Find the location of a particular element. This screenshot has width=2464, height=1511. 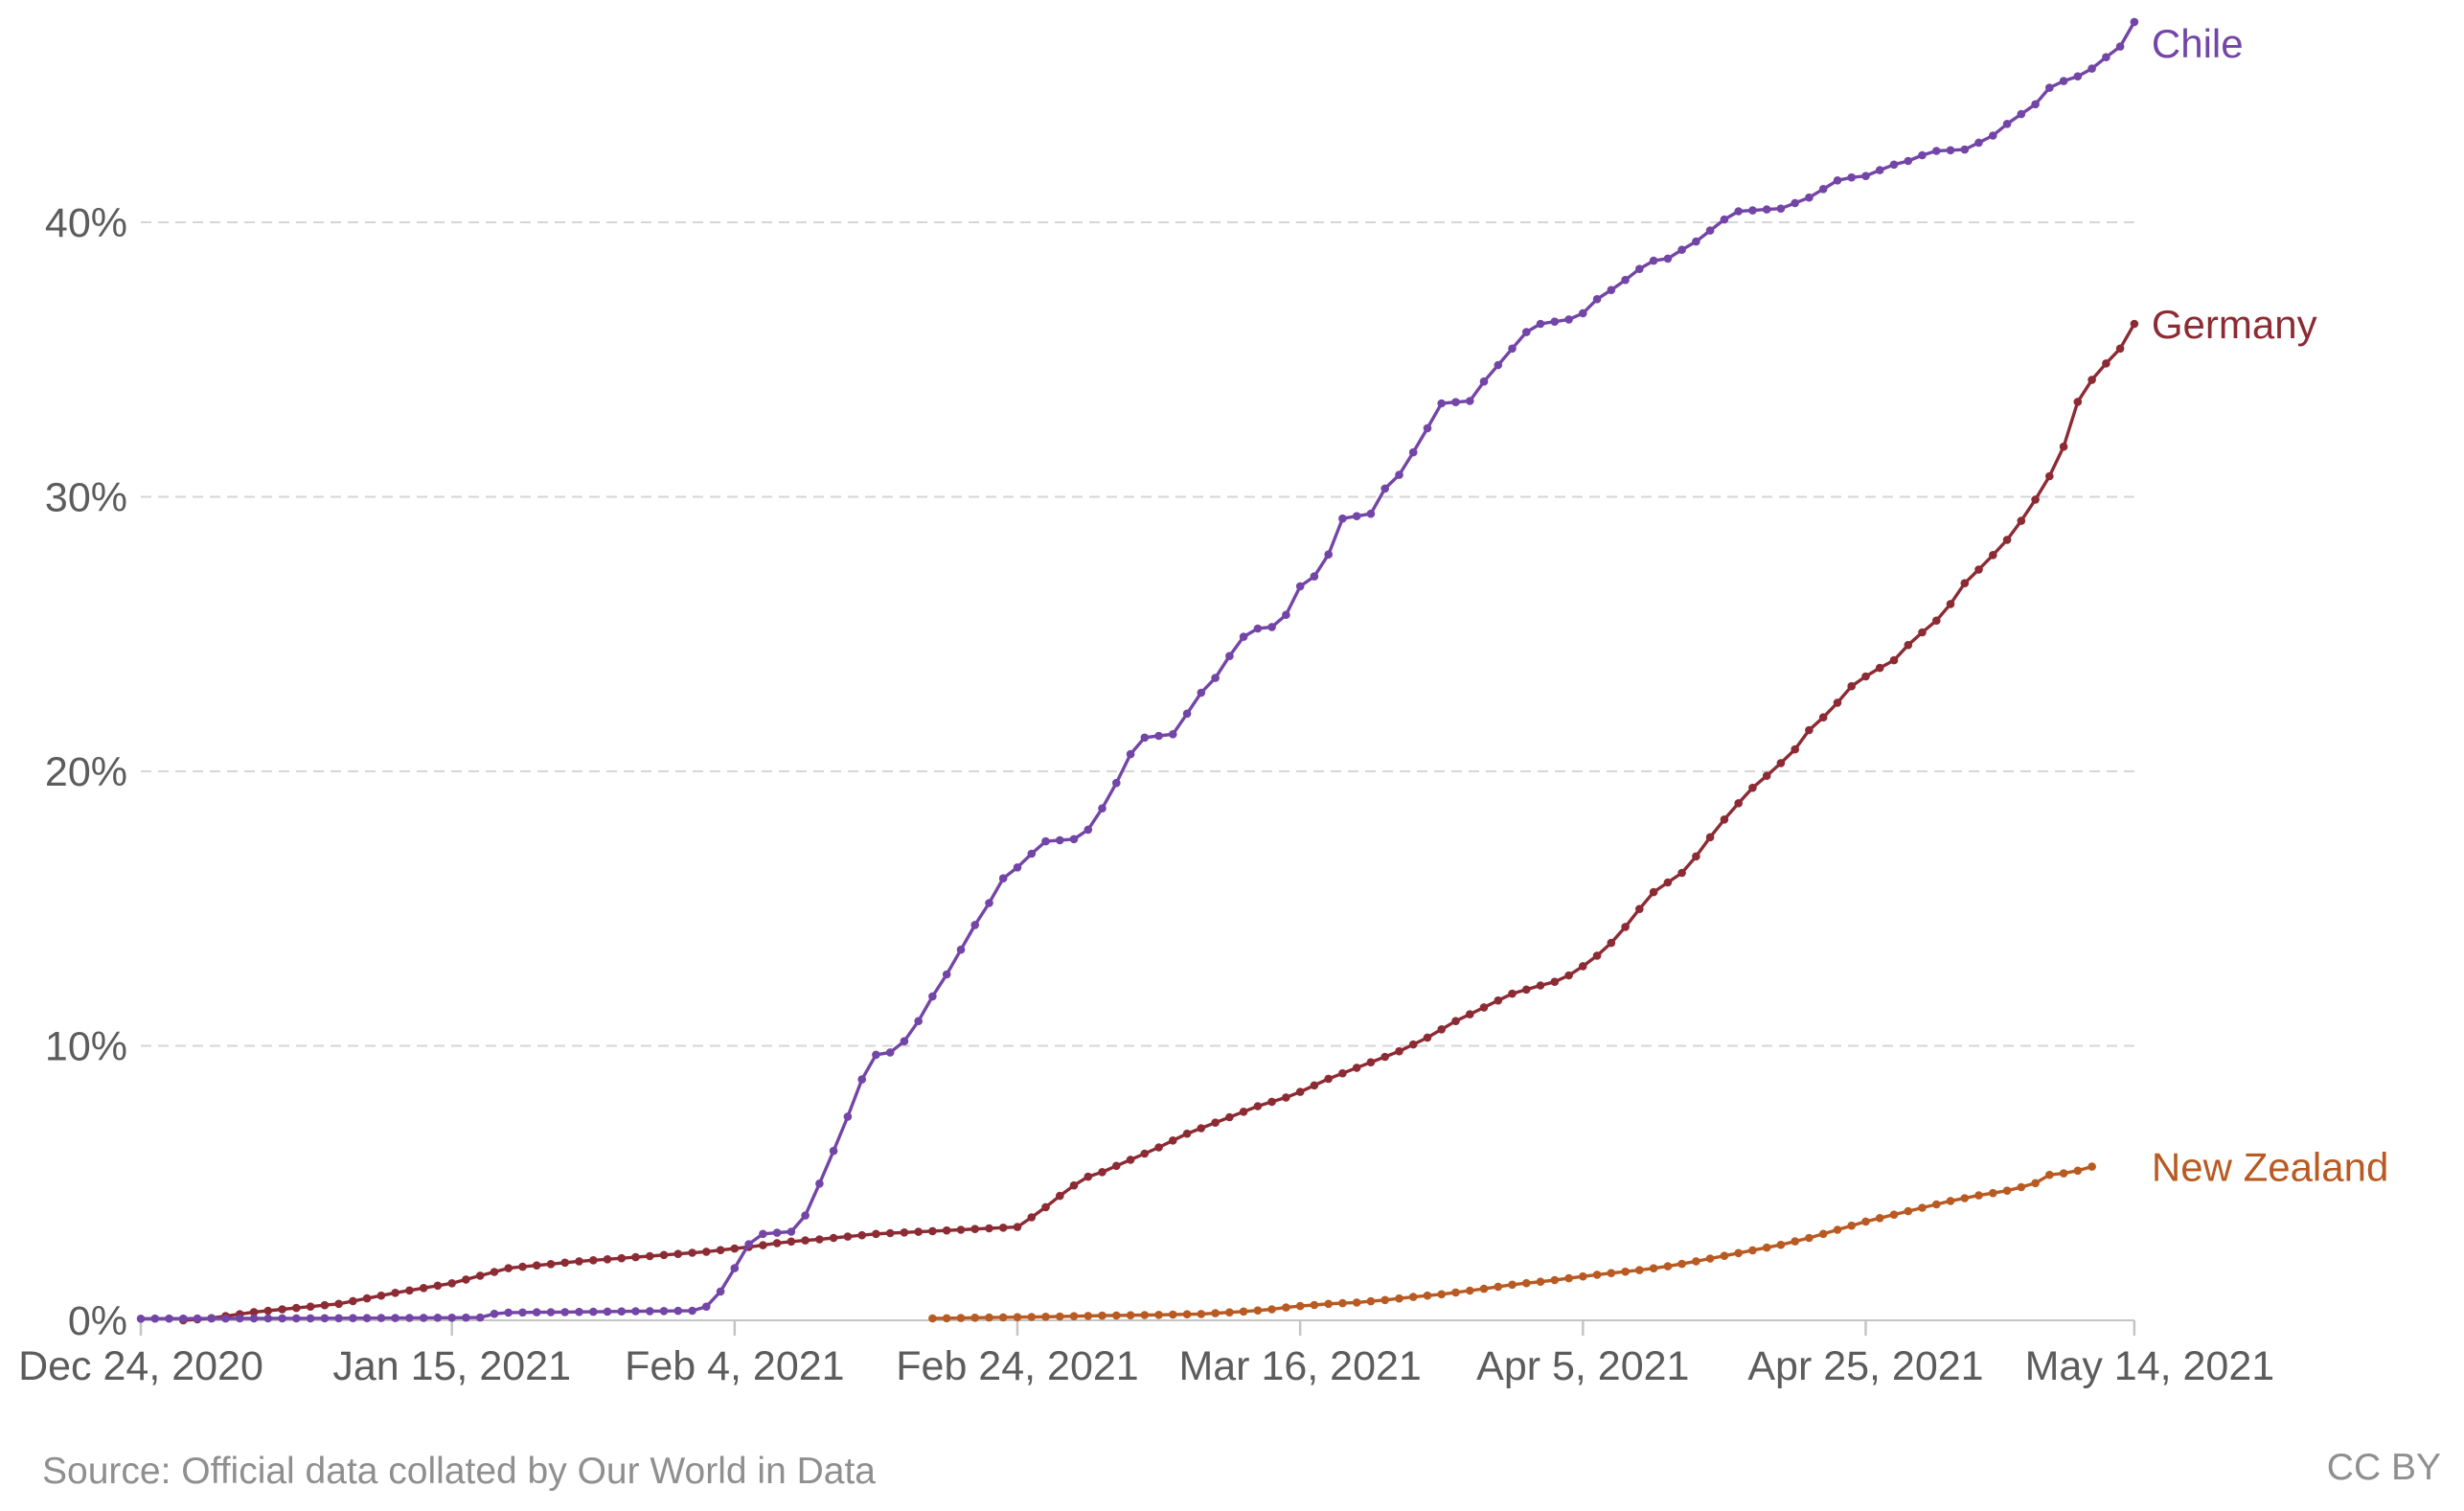

license-link: CC BY is located at coordinates (2384, 1467).